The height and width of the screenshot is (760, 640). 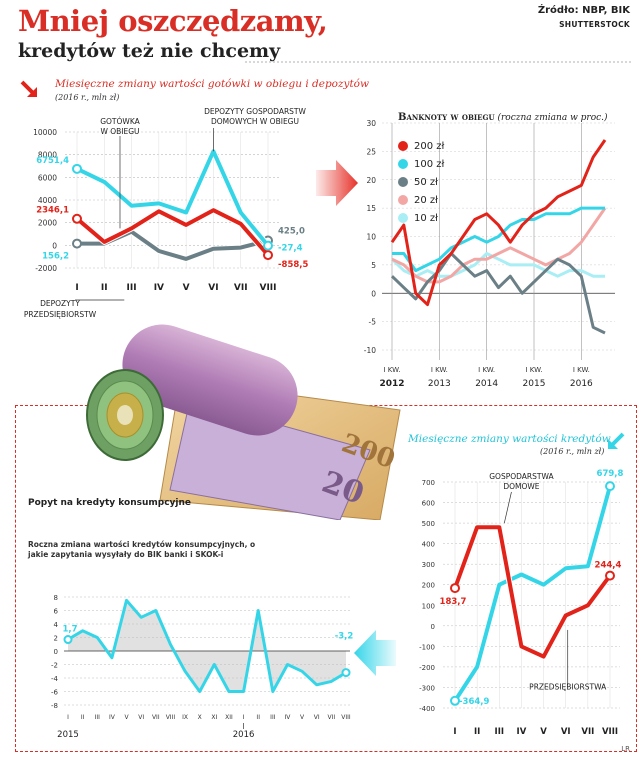 I want to click on legend-item: 100 zł, so click(x=421, y=164).